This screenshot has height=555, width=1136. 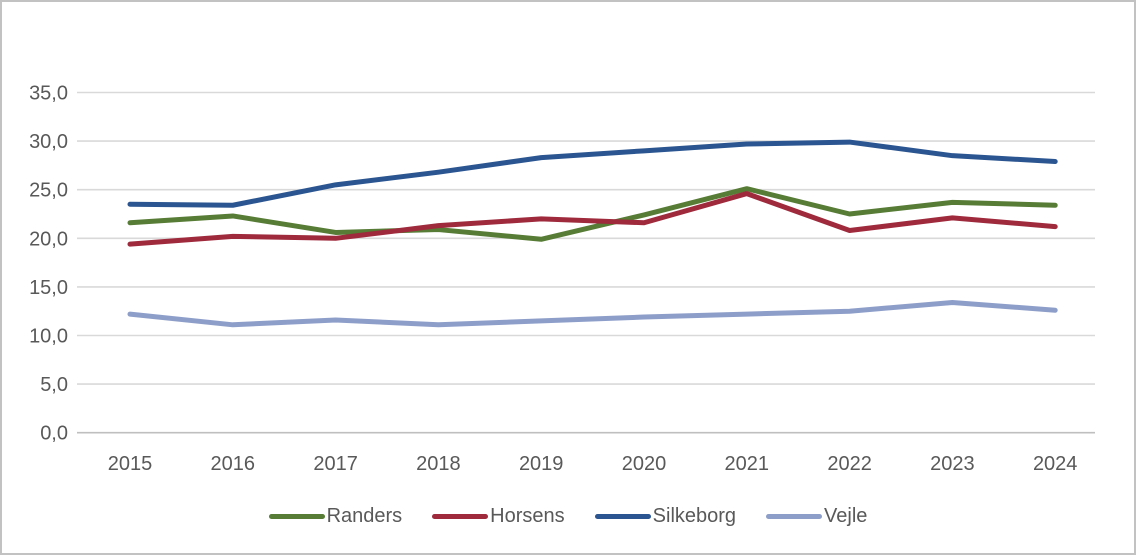 I want to click on legend-swatch-horsens, so click(x=460, y=516).